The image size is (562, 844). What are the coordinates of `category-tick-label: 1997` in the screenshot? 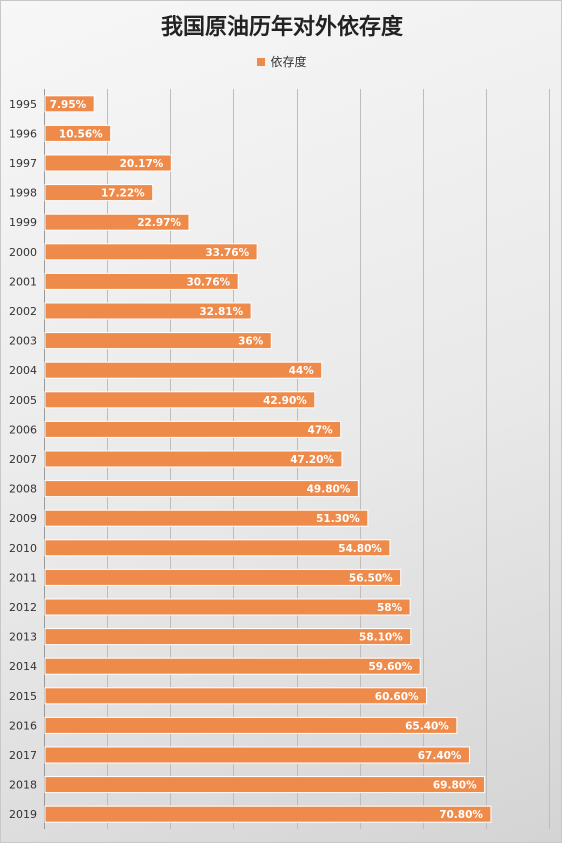 It's located at (23, 163).